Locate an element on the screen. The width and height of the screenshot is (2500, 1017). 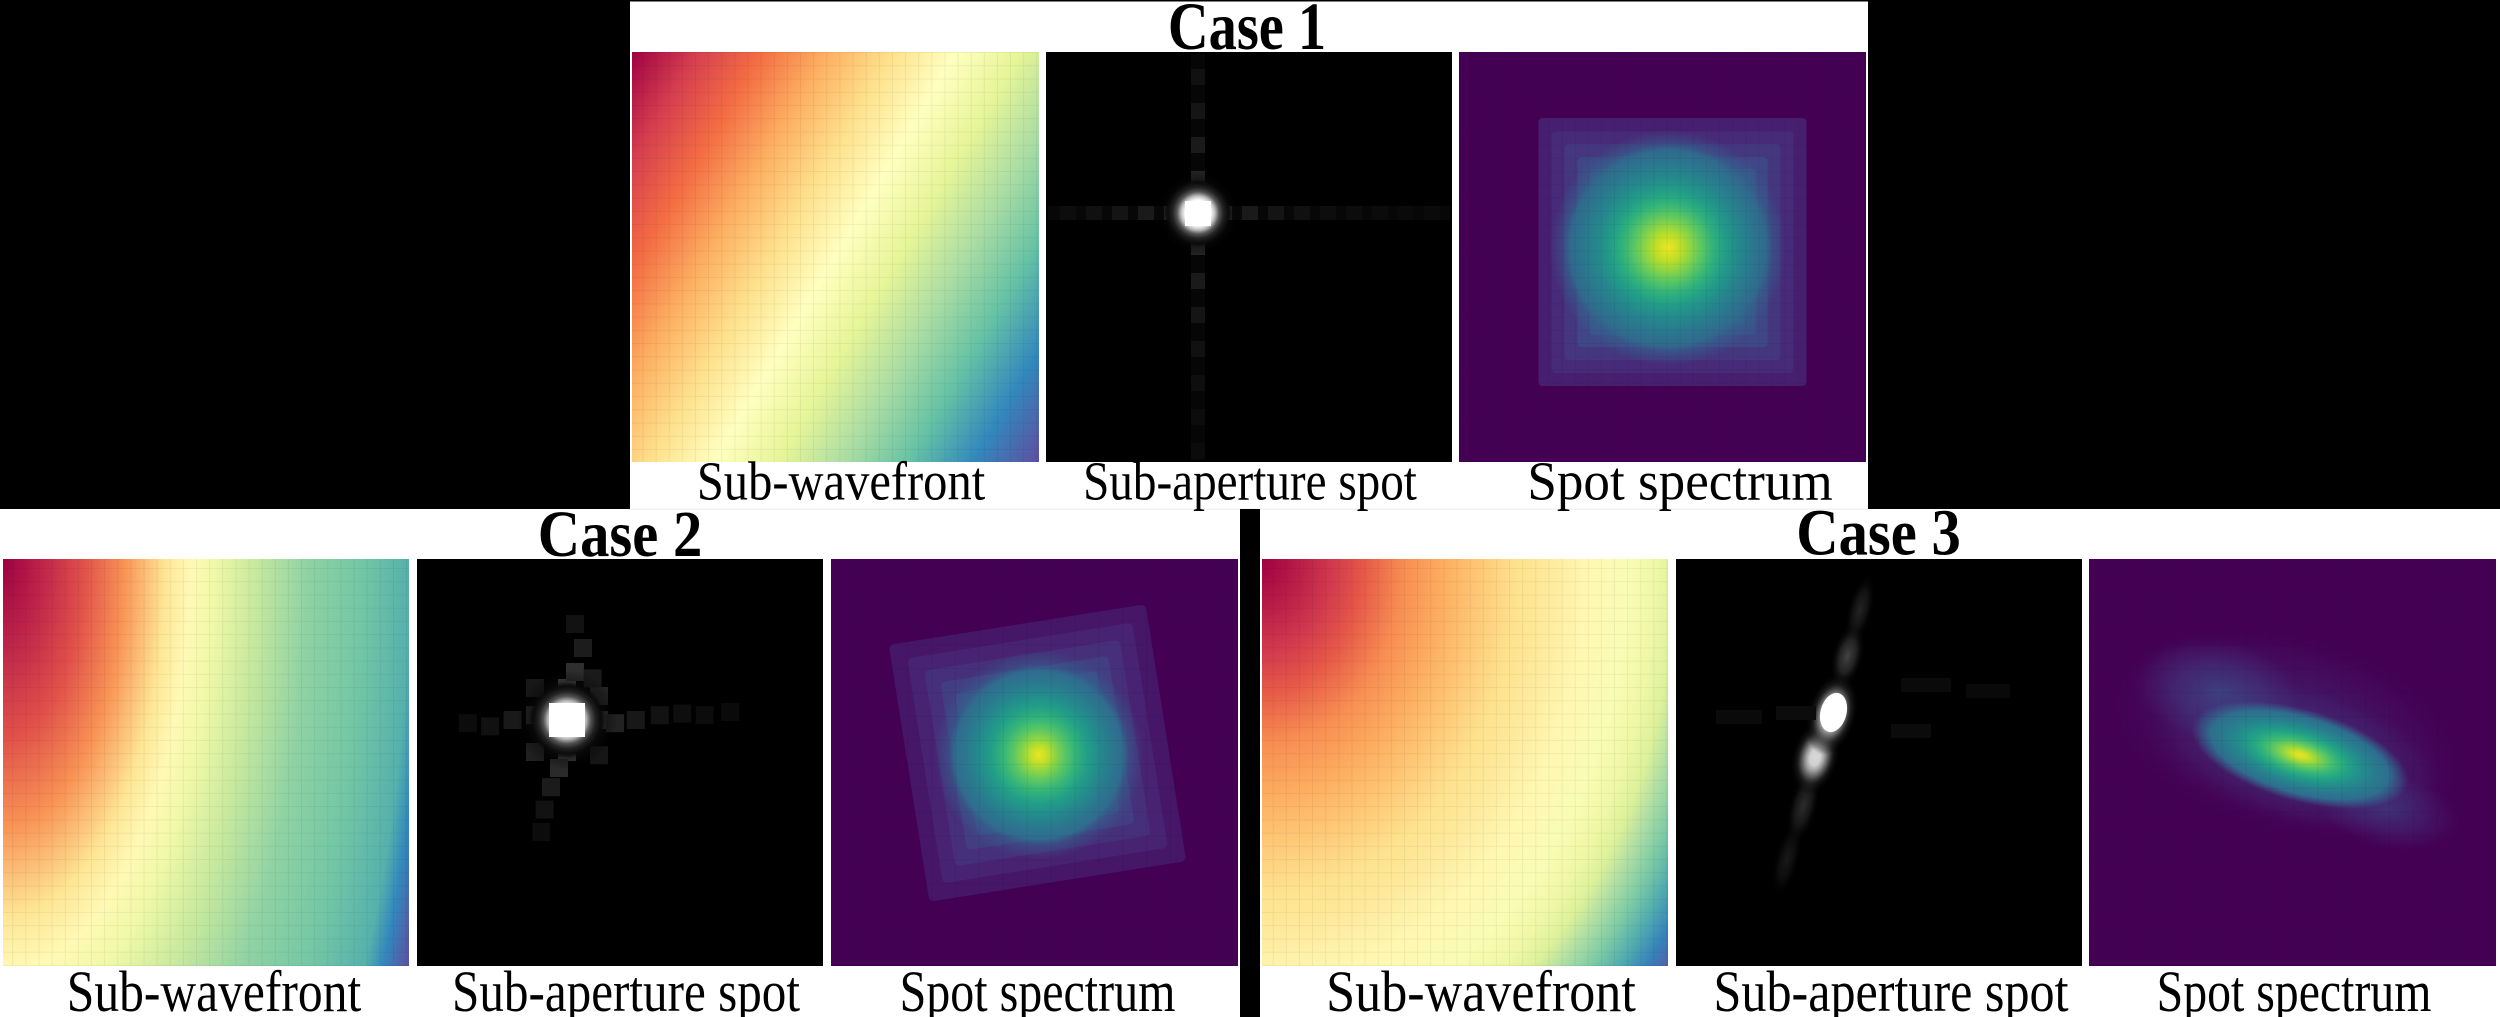
svg-text: Case 3 is located at coordinates (1878, 532).